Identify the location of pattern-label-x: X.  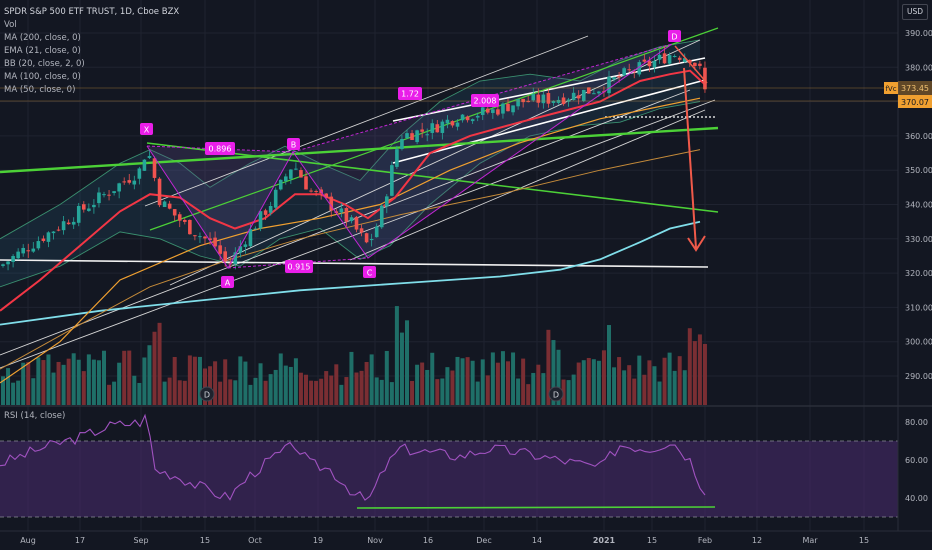
(146, 129).